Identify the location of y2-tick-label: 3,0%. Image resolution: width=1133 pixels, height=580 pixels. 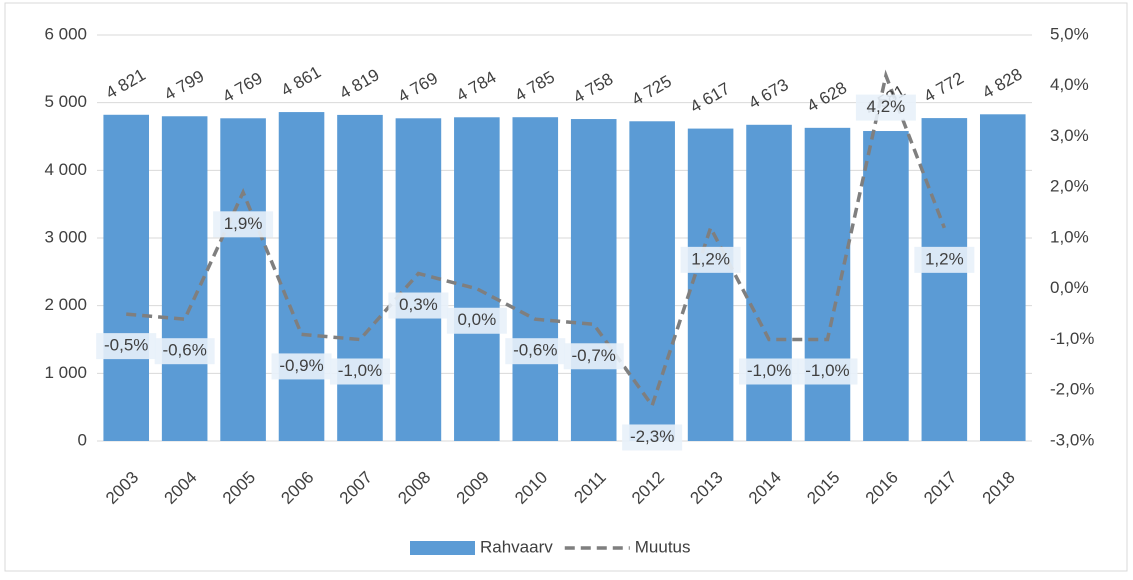
(1069, 135).